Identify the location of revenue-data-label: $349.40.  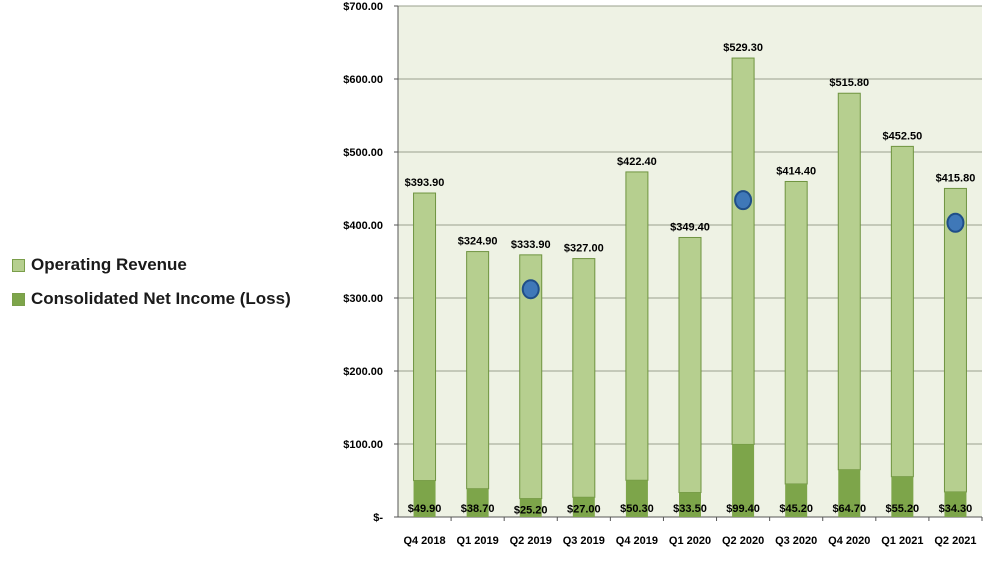
(690, 227).